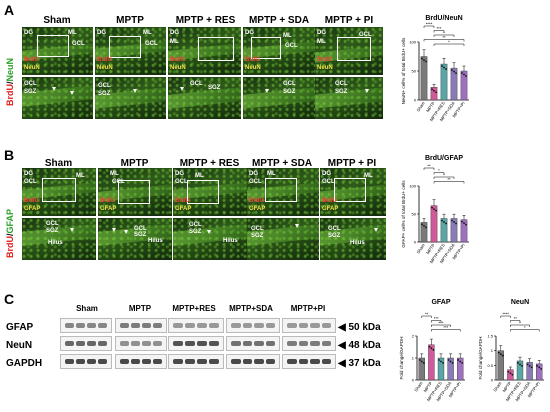 Image resolution: width=550 pixels, height=412 pixels. What do you see at coordinates (9, 299) in the screenshot?
I see `panel-c-letter: C` at bounding box center [9, 299].